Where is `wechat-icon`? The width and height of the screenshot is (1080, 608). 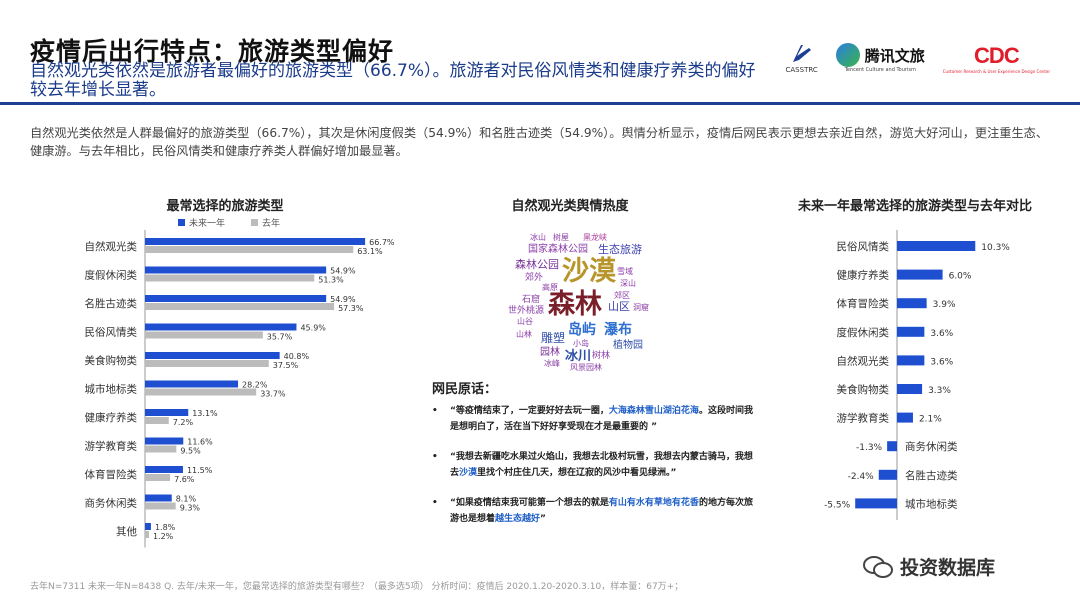 wechat-icon is located at coordinates (878, 566).